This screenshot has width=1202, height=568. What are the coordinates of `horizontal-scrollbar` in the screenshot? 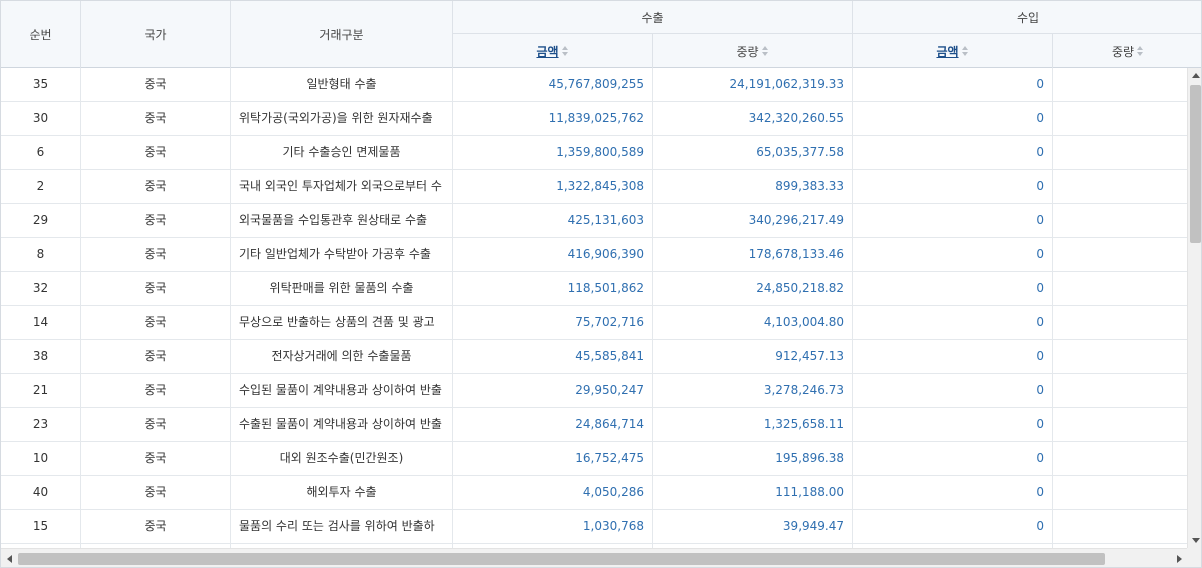 It's located at (594, 557).